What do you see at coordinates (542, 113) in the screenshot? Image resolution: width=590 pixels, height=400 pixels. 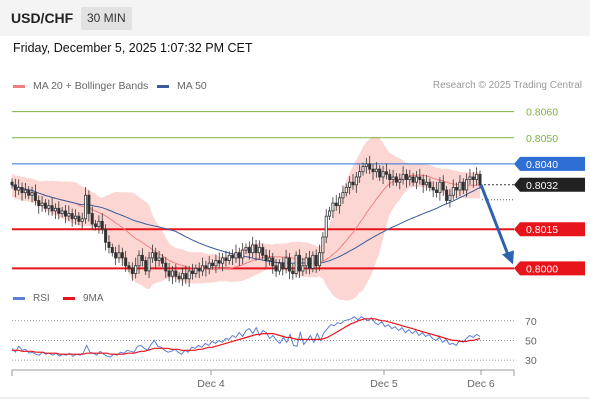 I see `level-label-0.8060: 0.8060` at bounding box center [542, 113].